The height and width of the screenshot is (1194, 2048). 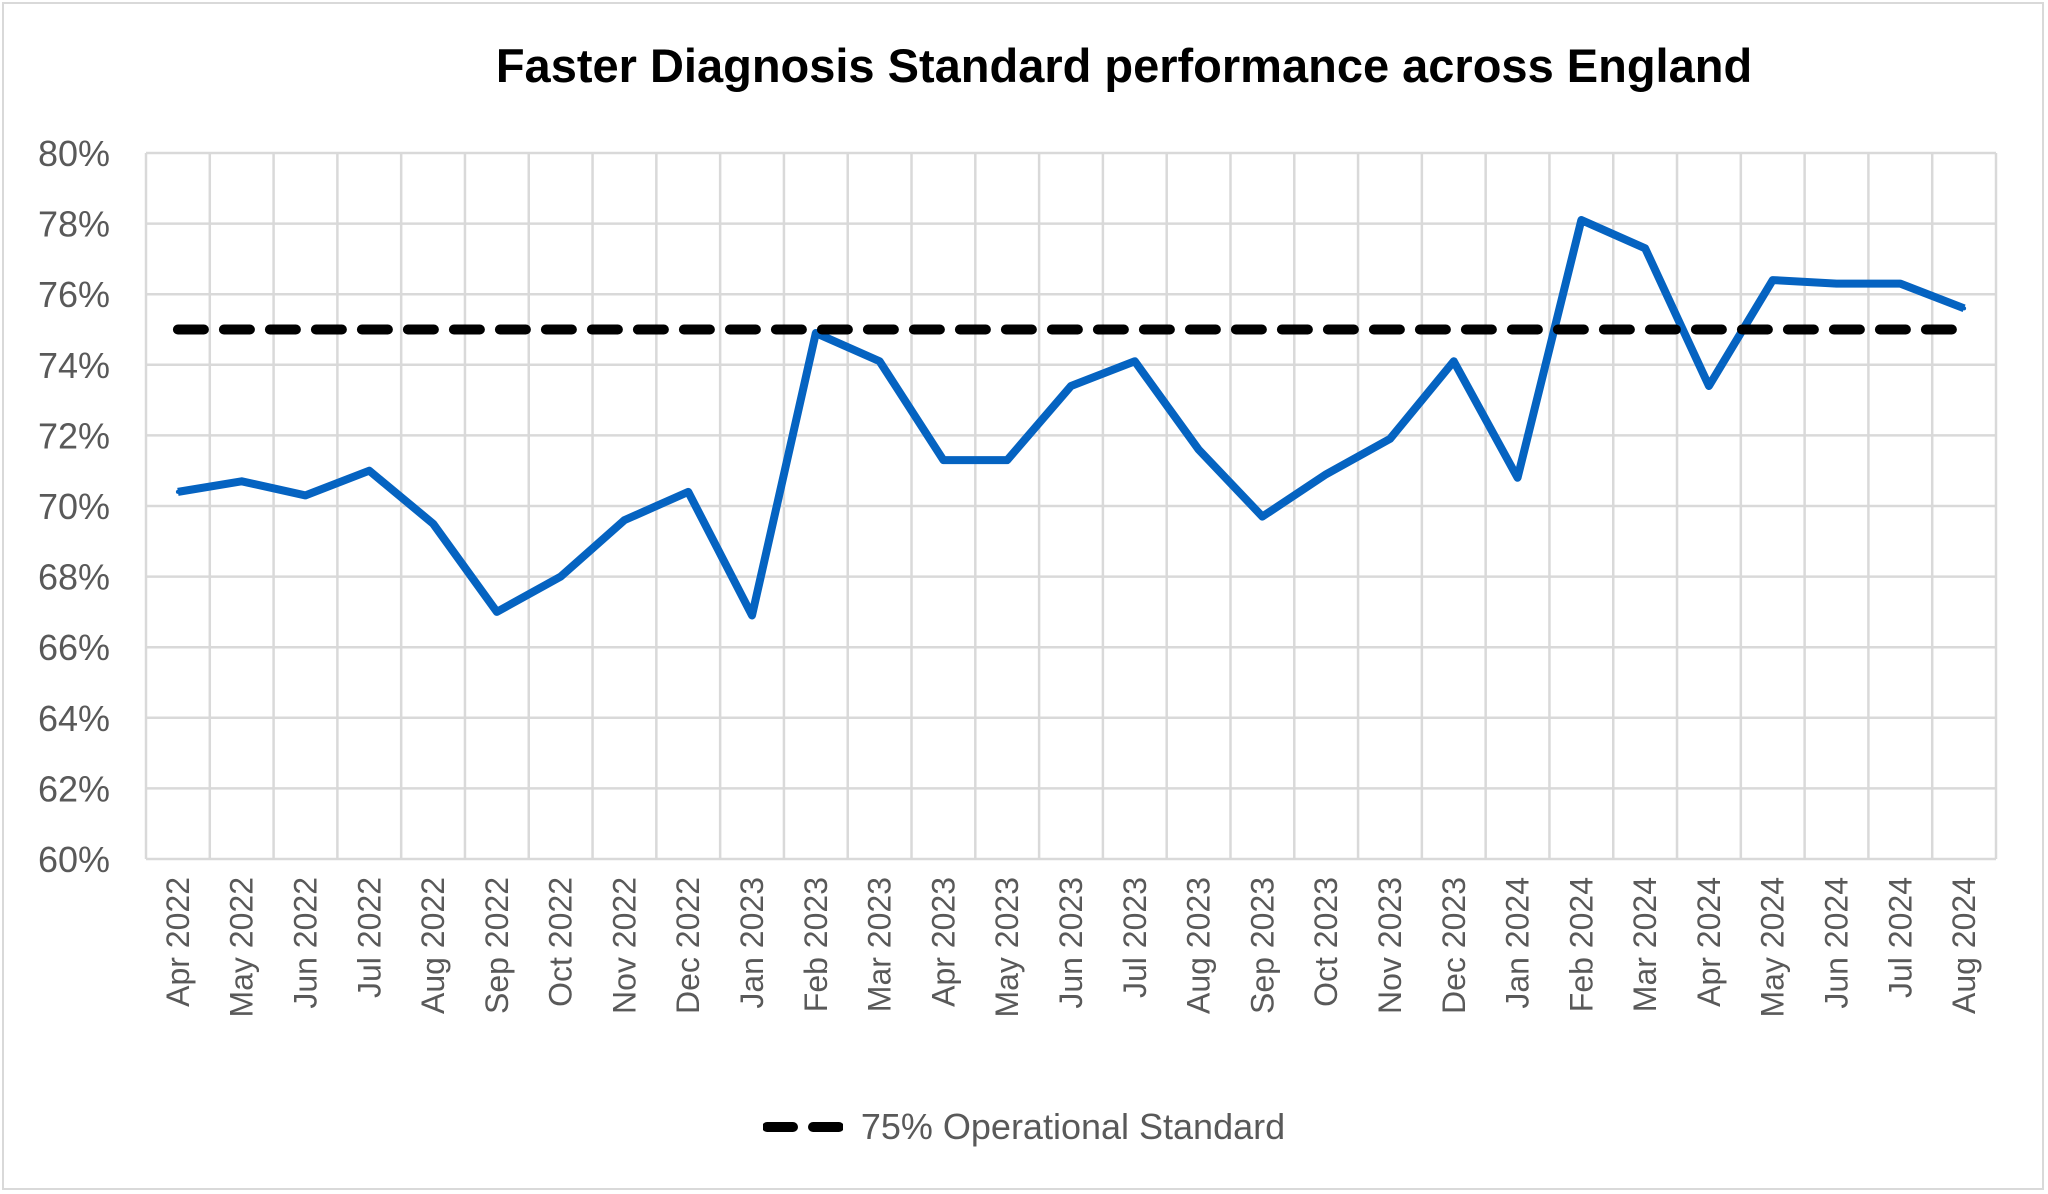 What do you see at coordinates (1390, 945) in the screenshot?
I see `x-tick-label: Nov 2023` at bounding box center [1390, 945].